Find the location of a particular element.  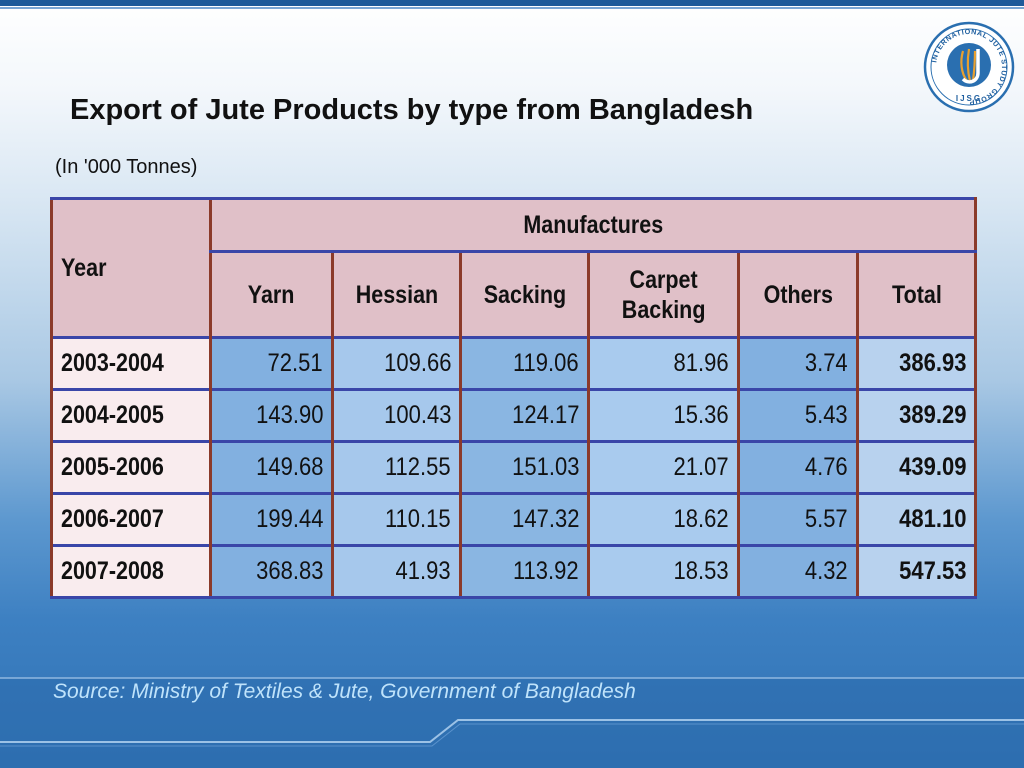

hessian-cell: 109.66 is located at coordinates (396, 363).